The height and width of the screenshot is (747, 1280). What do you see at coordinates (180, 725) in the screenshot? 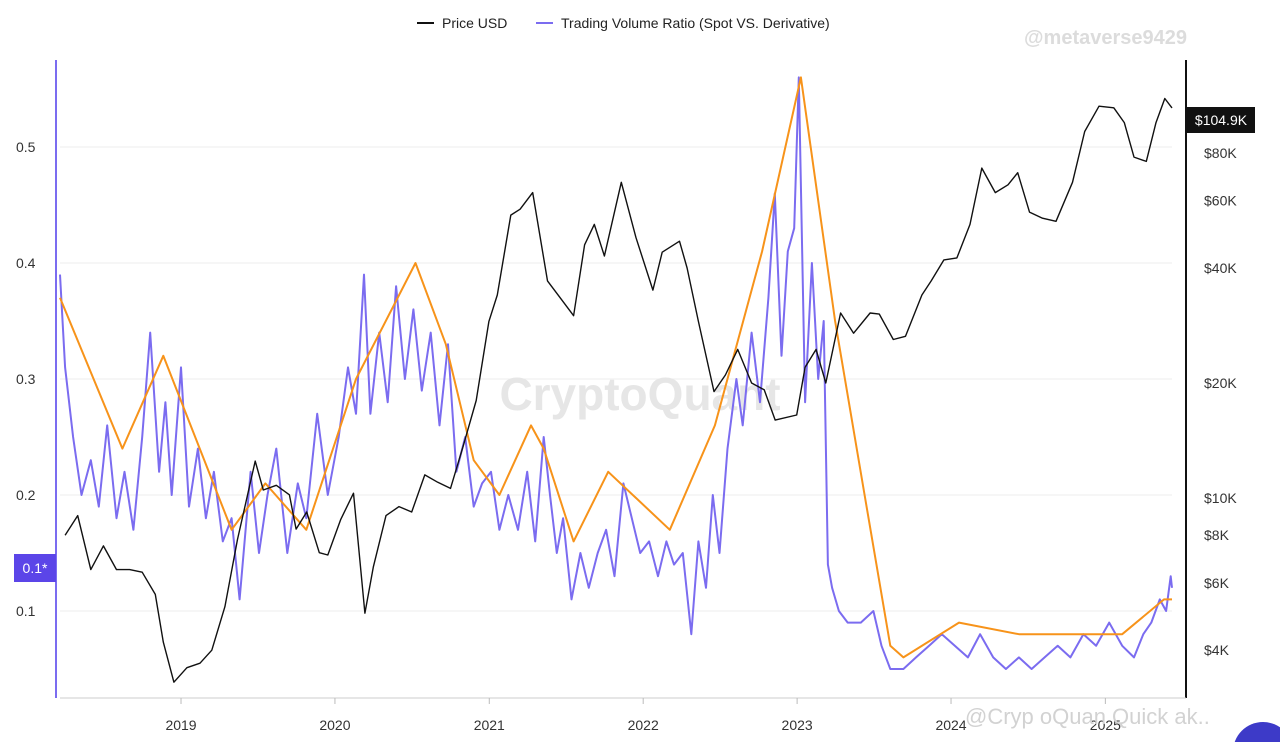
I see `x-tick-label: 2019` at bounding box center [180, 725].